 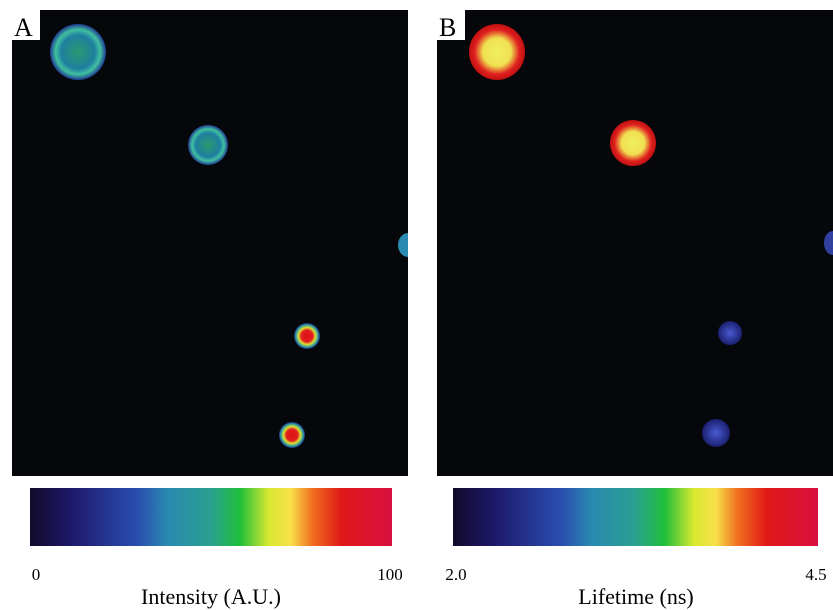 What do you see at coordinates (36, 574) in the screenshot?
I see `colorbar-min: 0` at bounding box center [36, 574].